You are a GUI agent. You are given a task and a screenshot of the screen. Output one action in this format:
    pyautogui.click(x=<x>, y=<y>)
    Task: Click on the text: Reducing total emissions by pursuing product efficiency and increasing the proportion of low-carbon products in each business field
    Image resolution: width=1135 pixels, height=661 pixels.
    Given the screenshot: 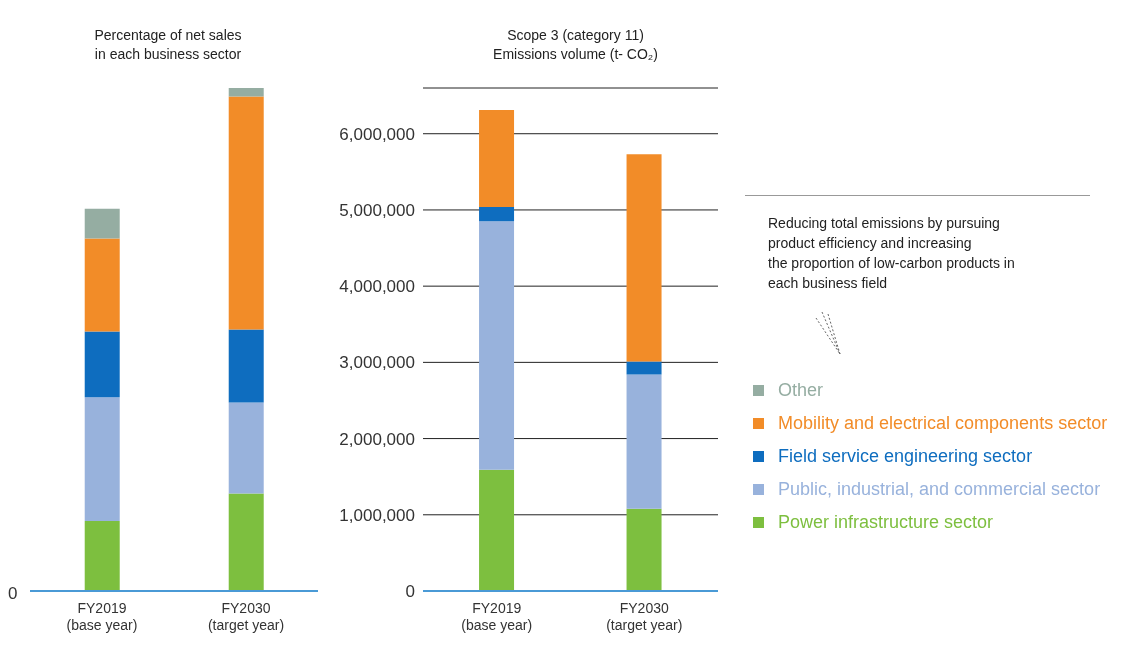 What is the action you would take?
    pyautogui.click(x=891, y=253)
    